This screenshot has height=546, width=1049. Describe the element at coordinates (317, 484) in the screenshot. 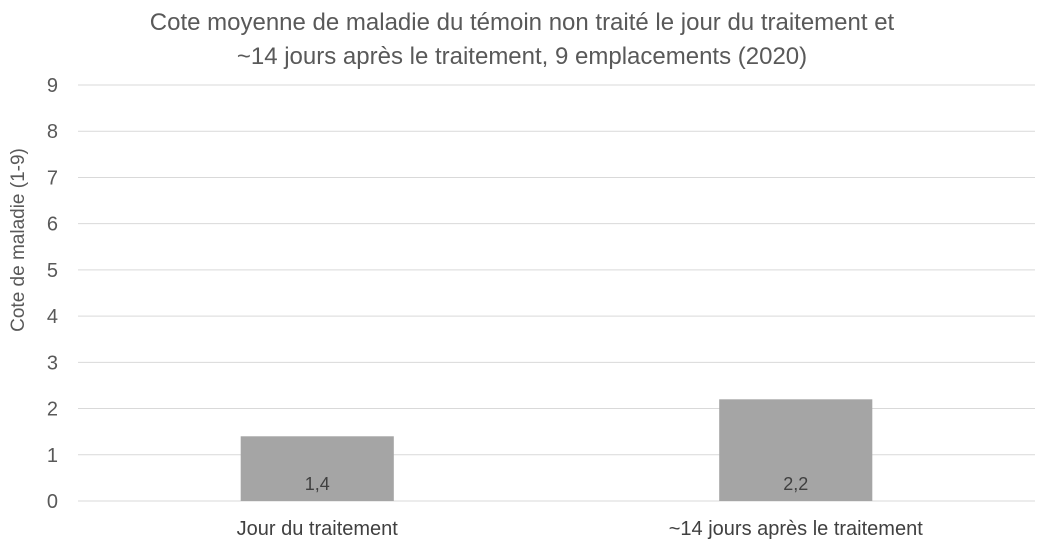

I see `bar-data-label: 1,4` at that location.